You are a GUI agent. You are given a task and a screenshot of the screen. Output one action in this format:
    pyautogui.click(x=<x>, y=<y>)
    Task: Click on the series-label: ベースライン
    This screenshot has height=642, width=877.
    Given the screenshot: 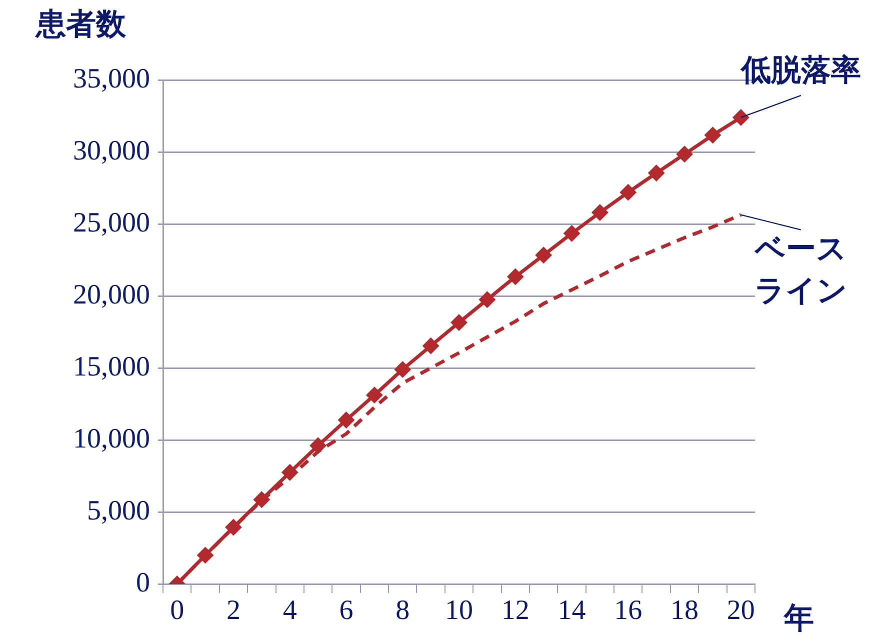 What is the action you would take?
    pyautogui.click(x=801, y=270)
    